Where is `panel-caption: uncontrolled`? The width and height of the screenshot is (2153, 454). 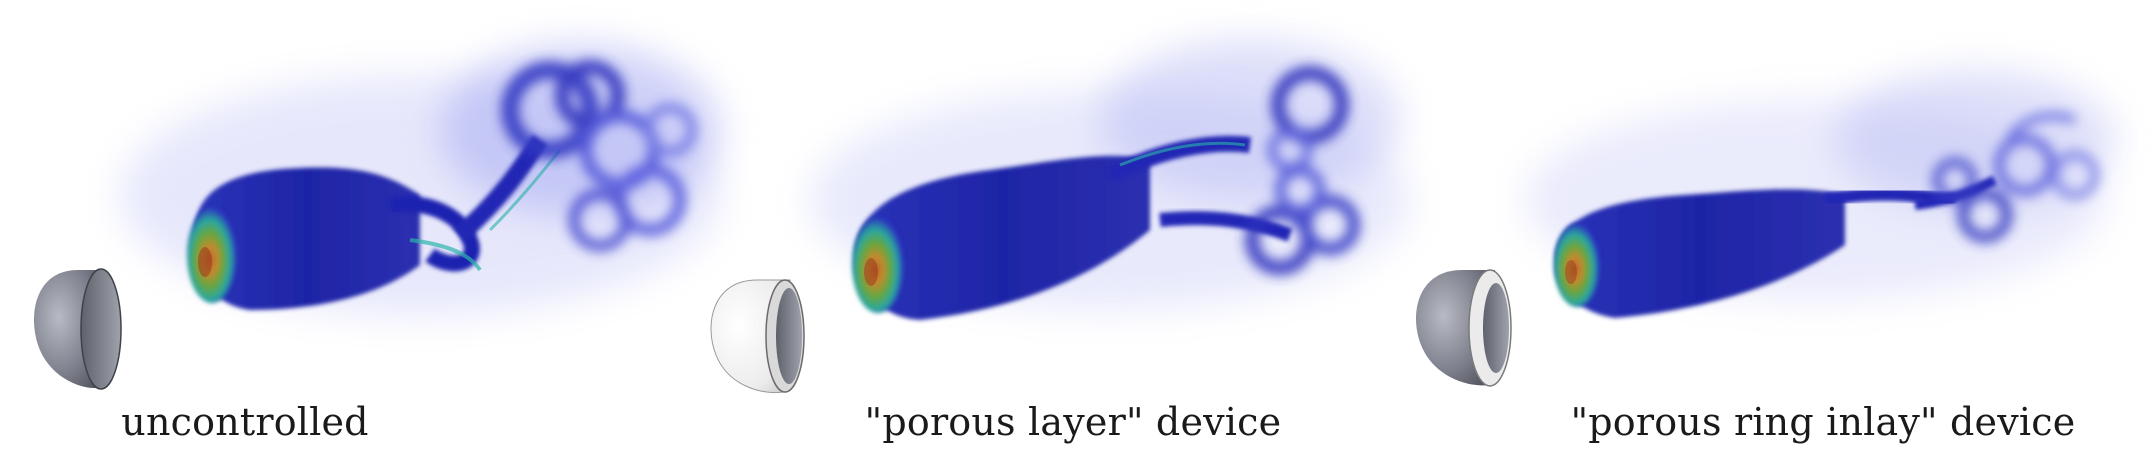 panel-caption: uncontrolled is located at coordinates (245, 422).